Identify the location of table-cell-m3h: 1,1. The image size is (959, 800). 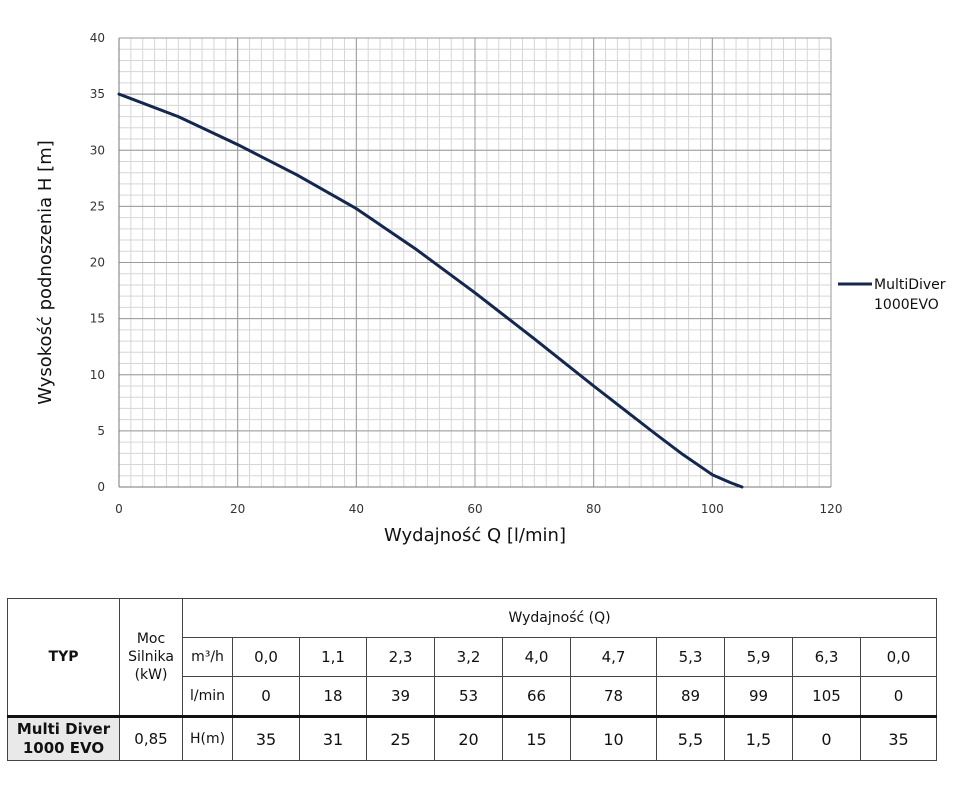
(333, 657).